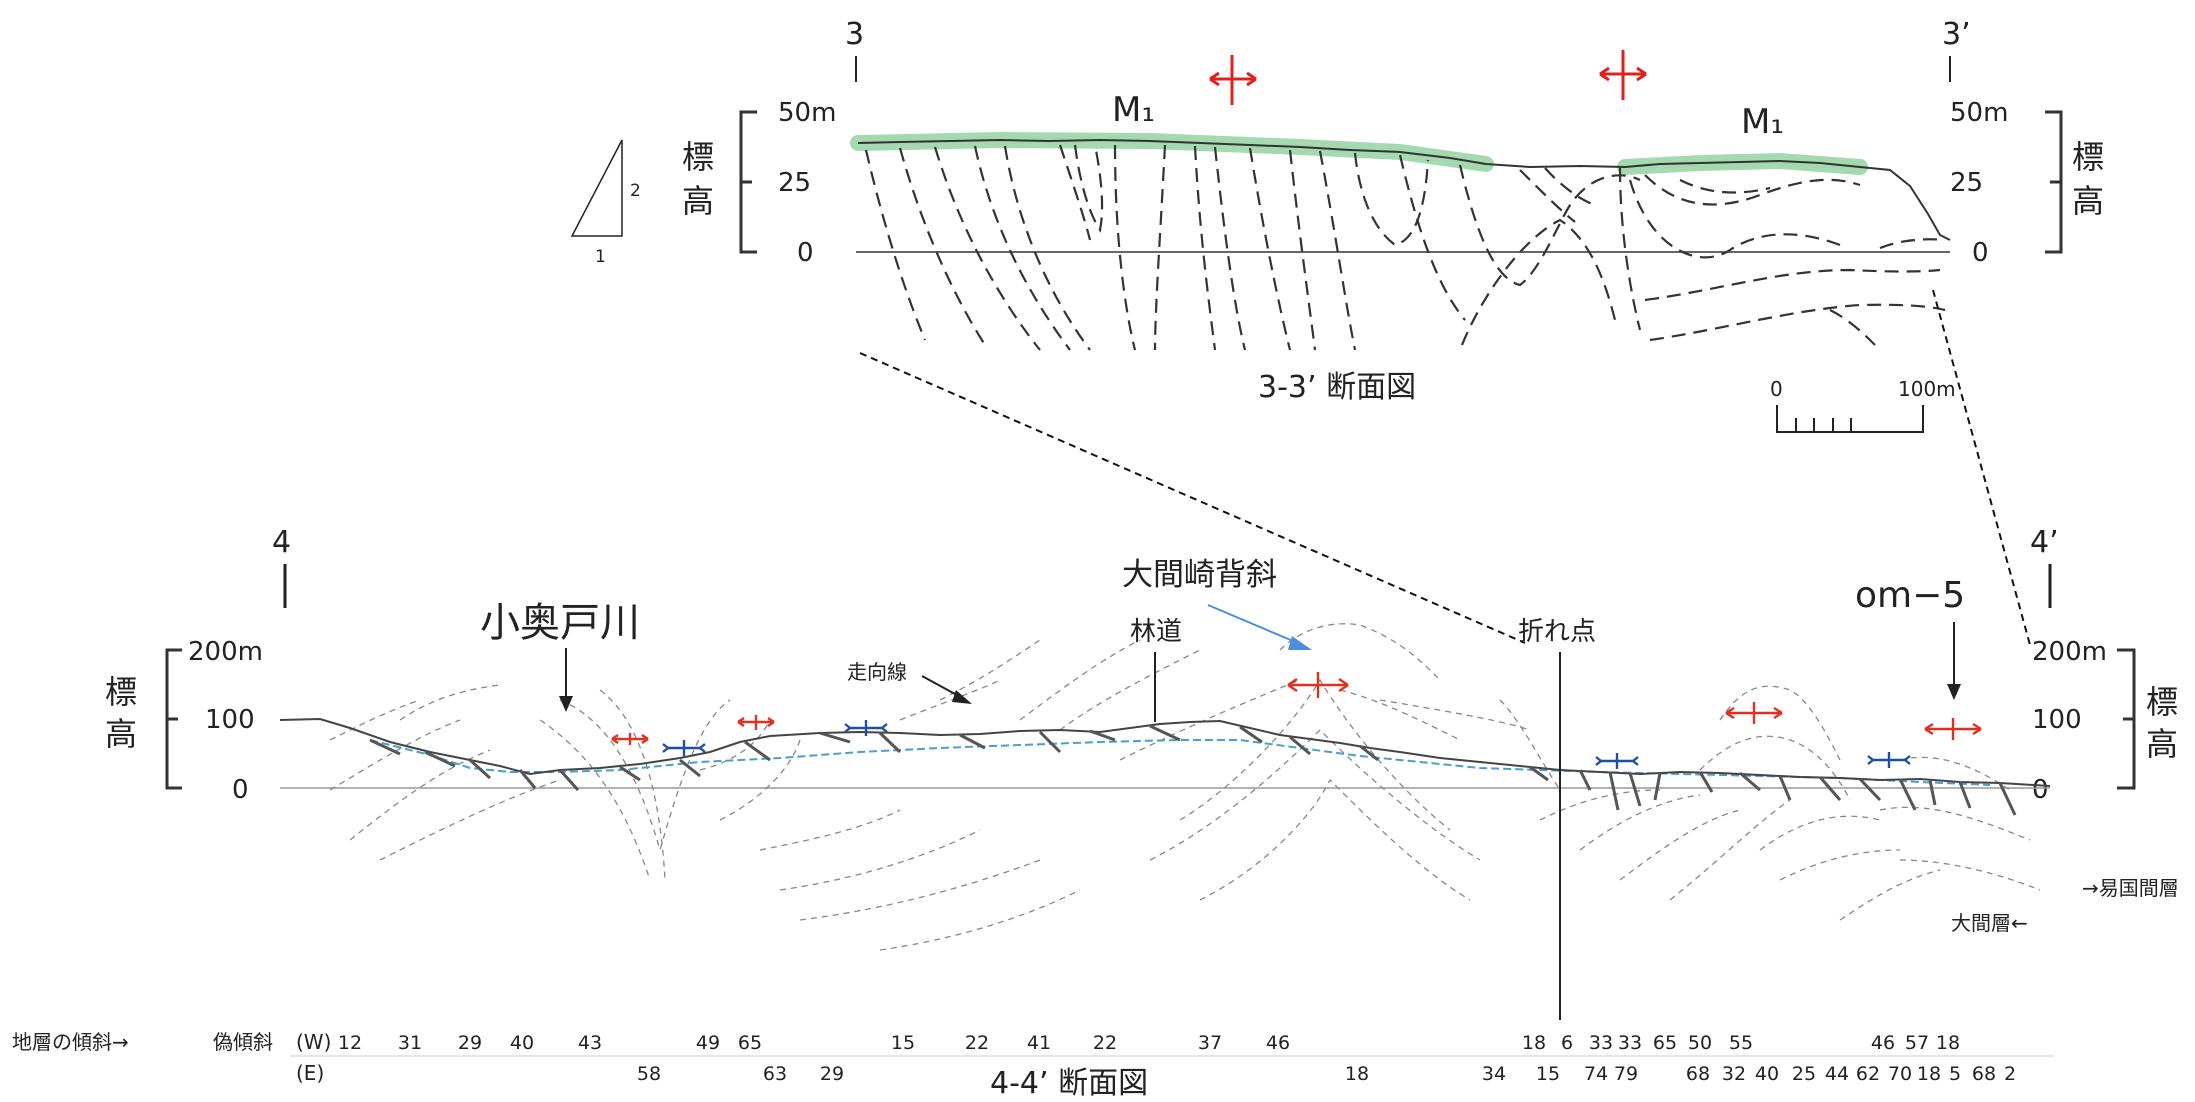 This screenshot has width=2195, height=1102. I want to click on syncline-symbol-c, so click(1617, 761).